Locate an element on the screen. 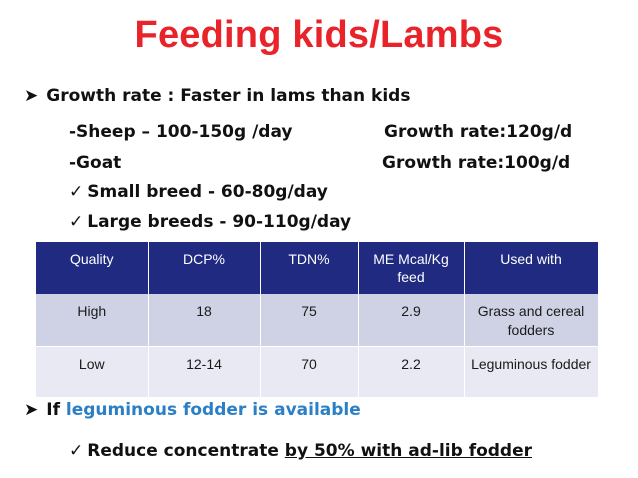 This screenshot has width=638, height=478. leguminous-prefix: If is located at coordinates (56, 410).